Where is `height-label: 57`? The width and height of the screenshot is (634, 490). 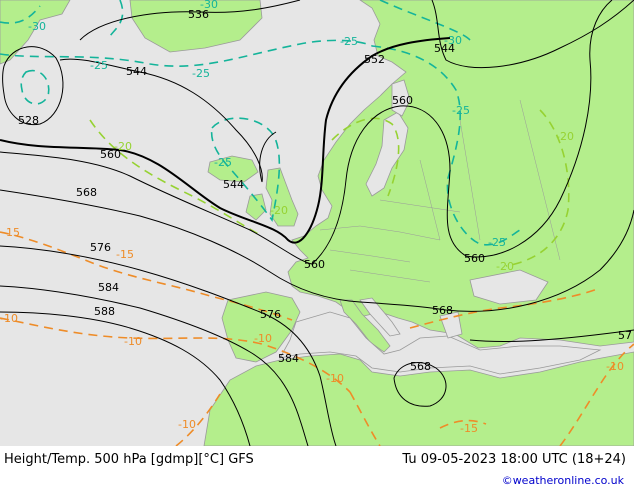 height-label: 57 is located at coordinates (625, 335).